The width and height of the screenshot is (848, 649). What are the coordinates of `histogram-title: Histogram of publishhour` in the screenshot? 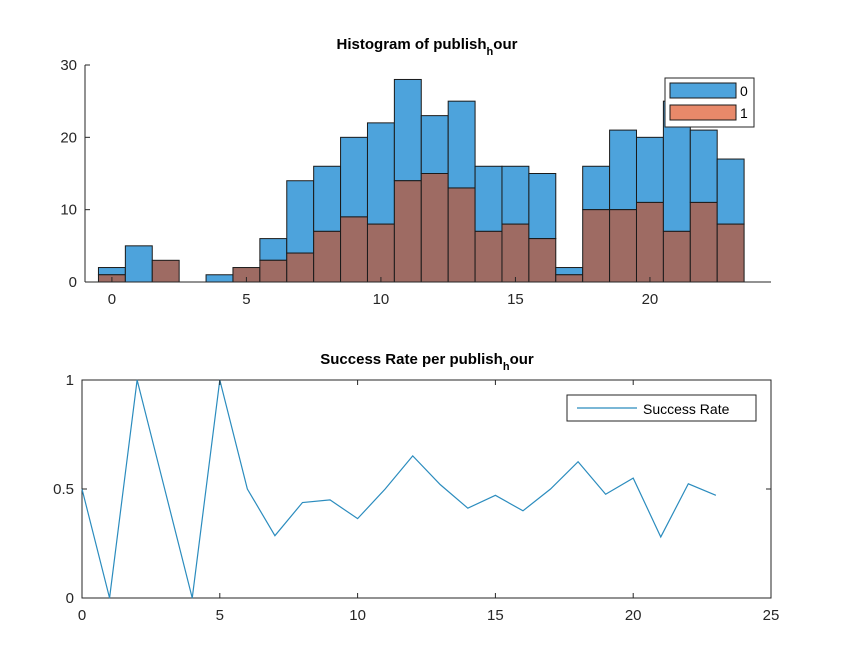 It's located at (427, 47).